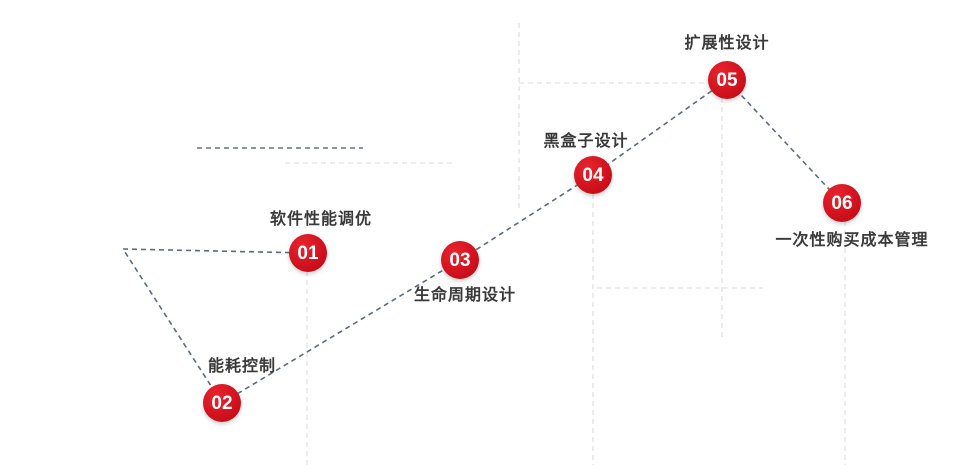 Image resolution: width=964 pixels, height=465 pixels. I want to click on step-node-02: 02, so click(222, 403).